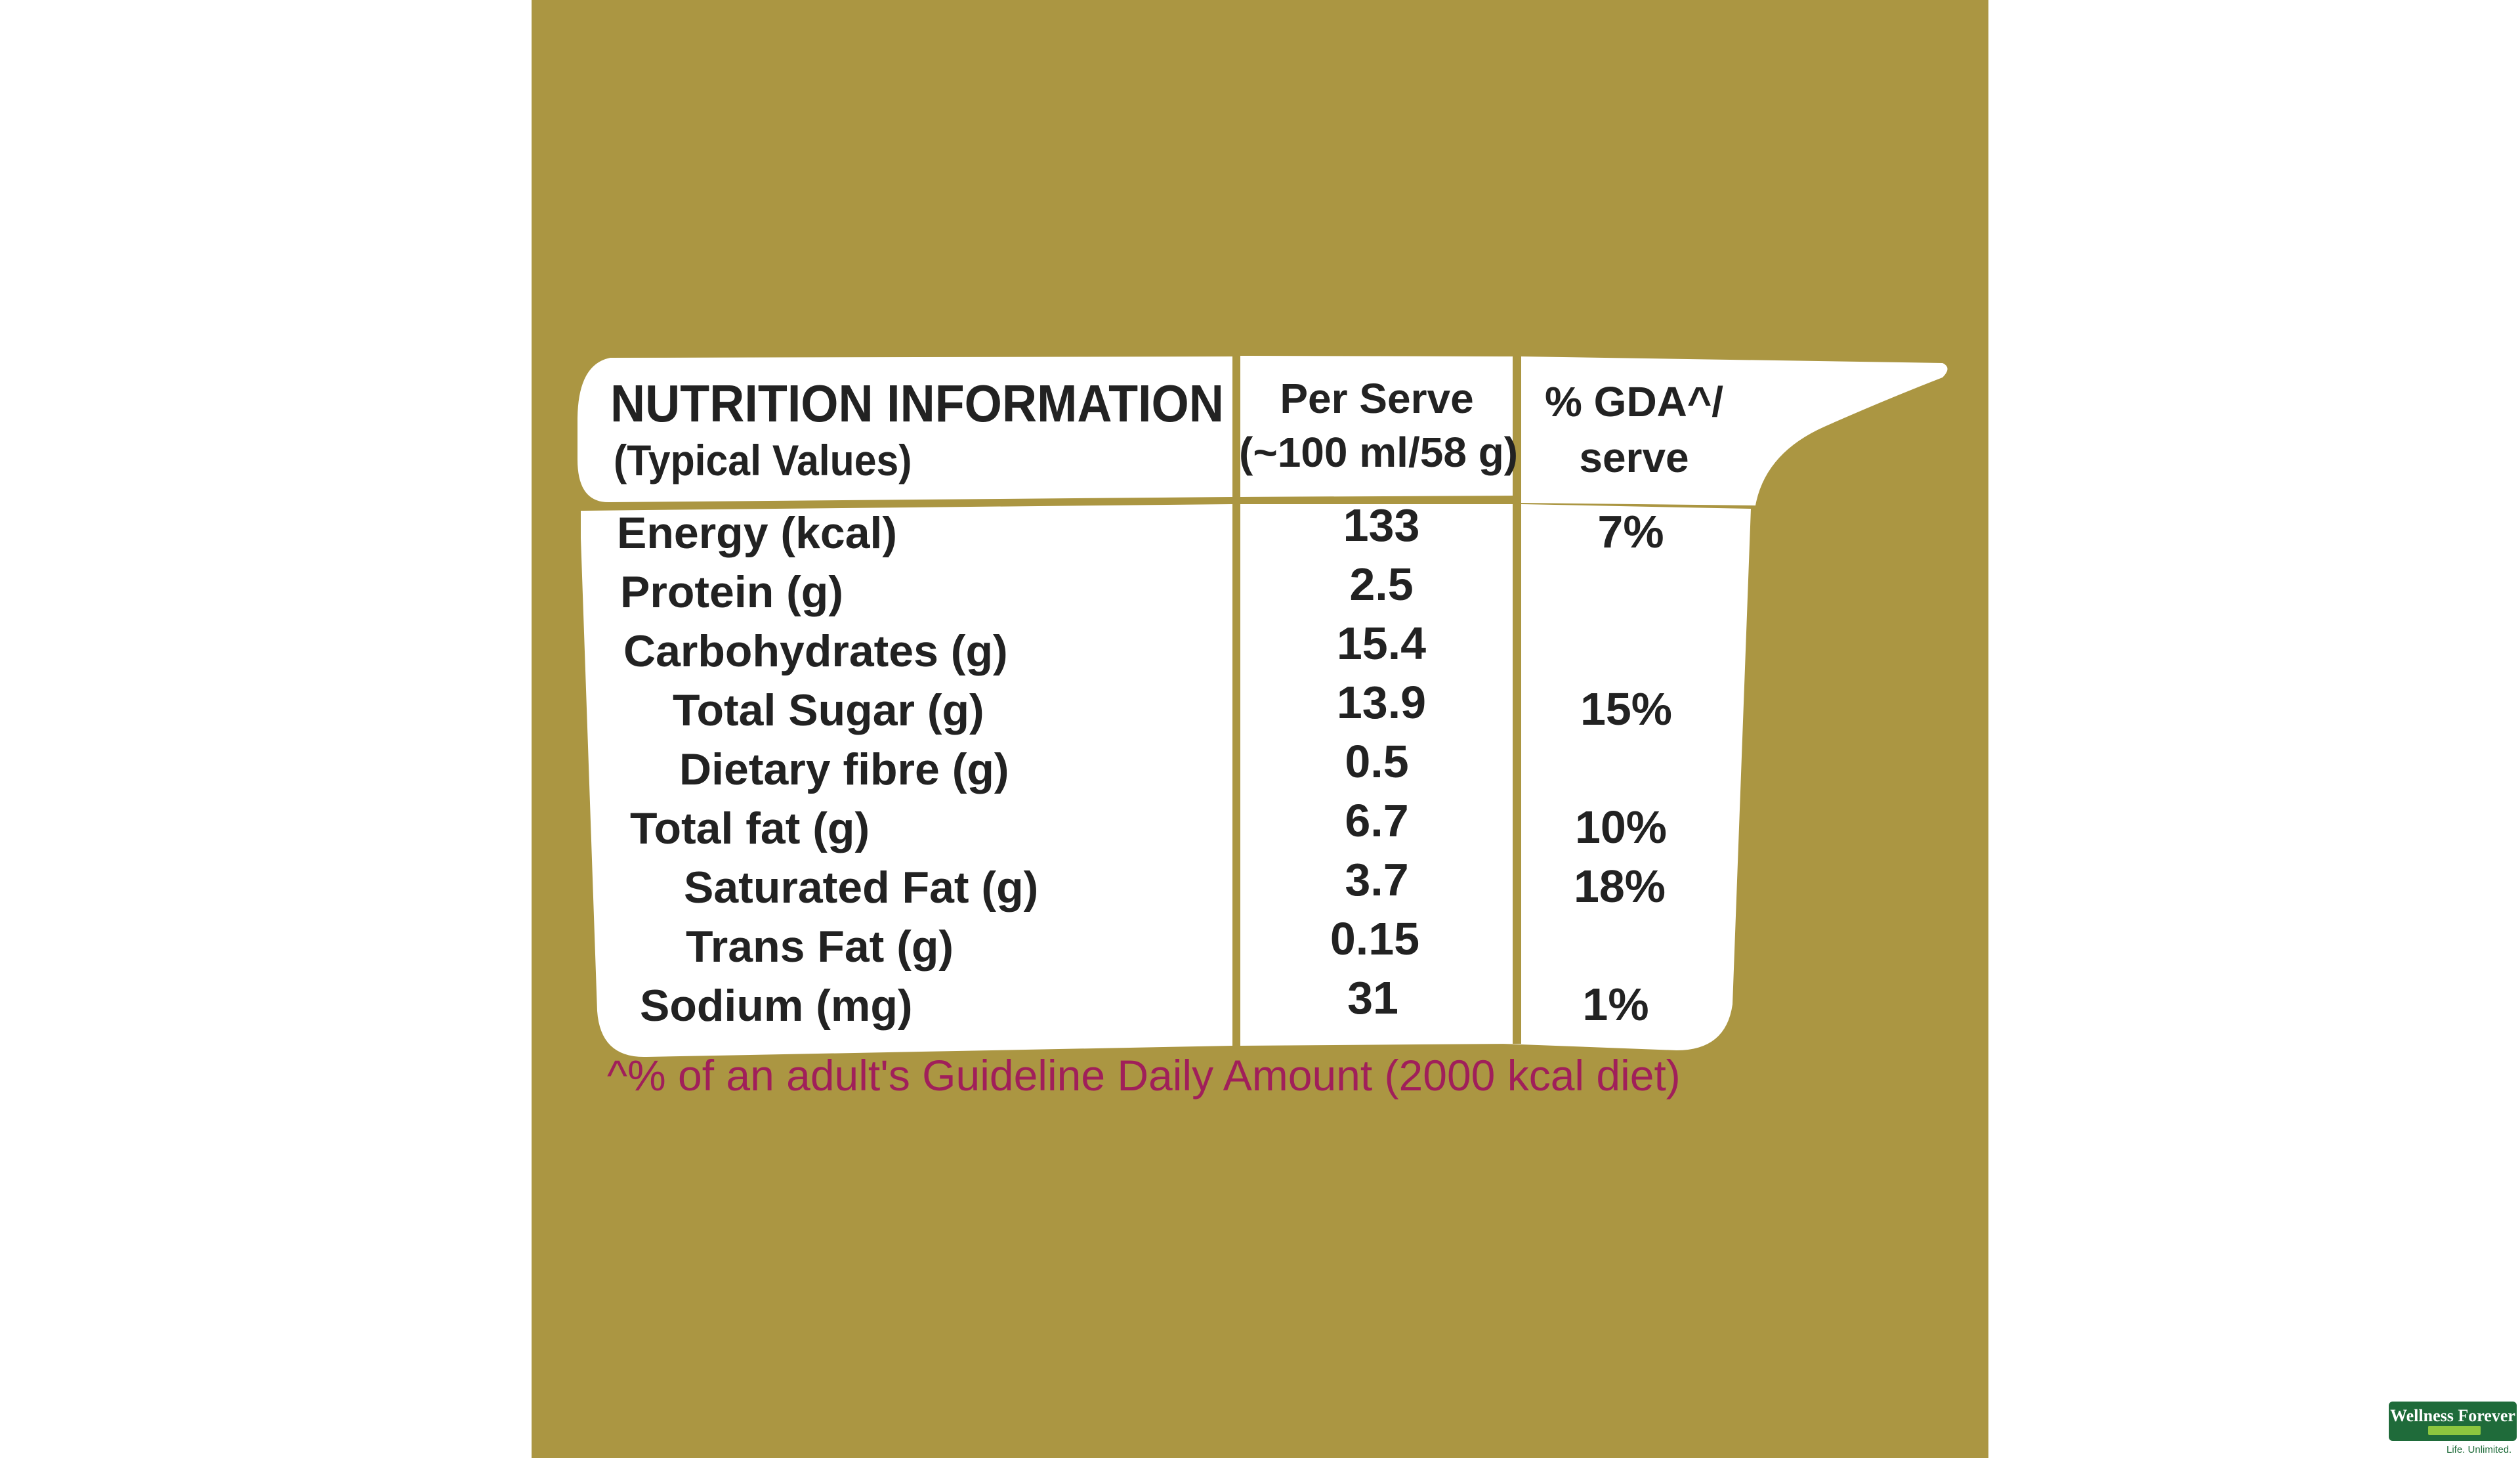  Describe the element at coordinates (861, 887) in the screenshot. I see `nutrient-saturated-fat: Saturated Fat (g)` at that location.